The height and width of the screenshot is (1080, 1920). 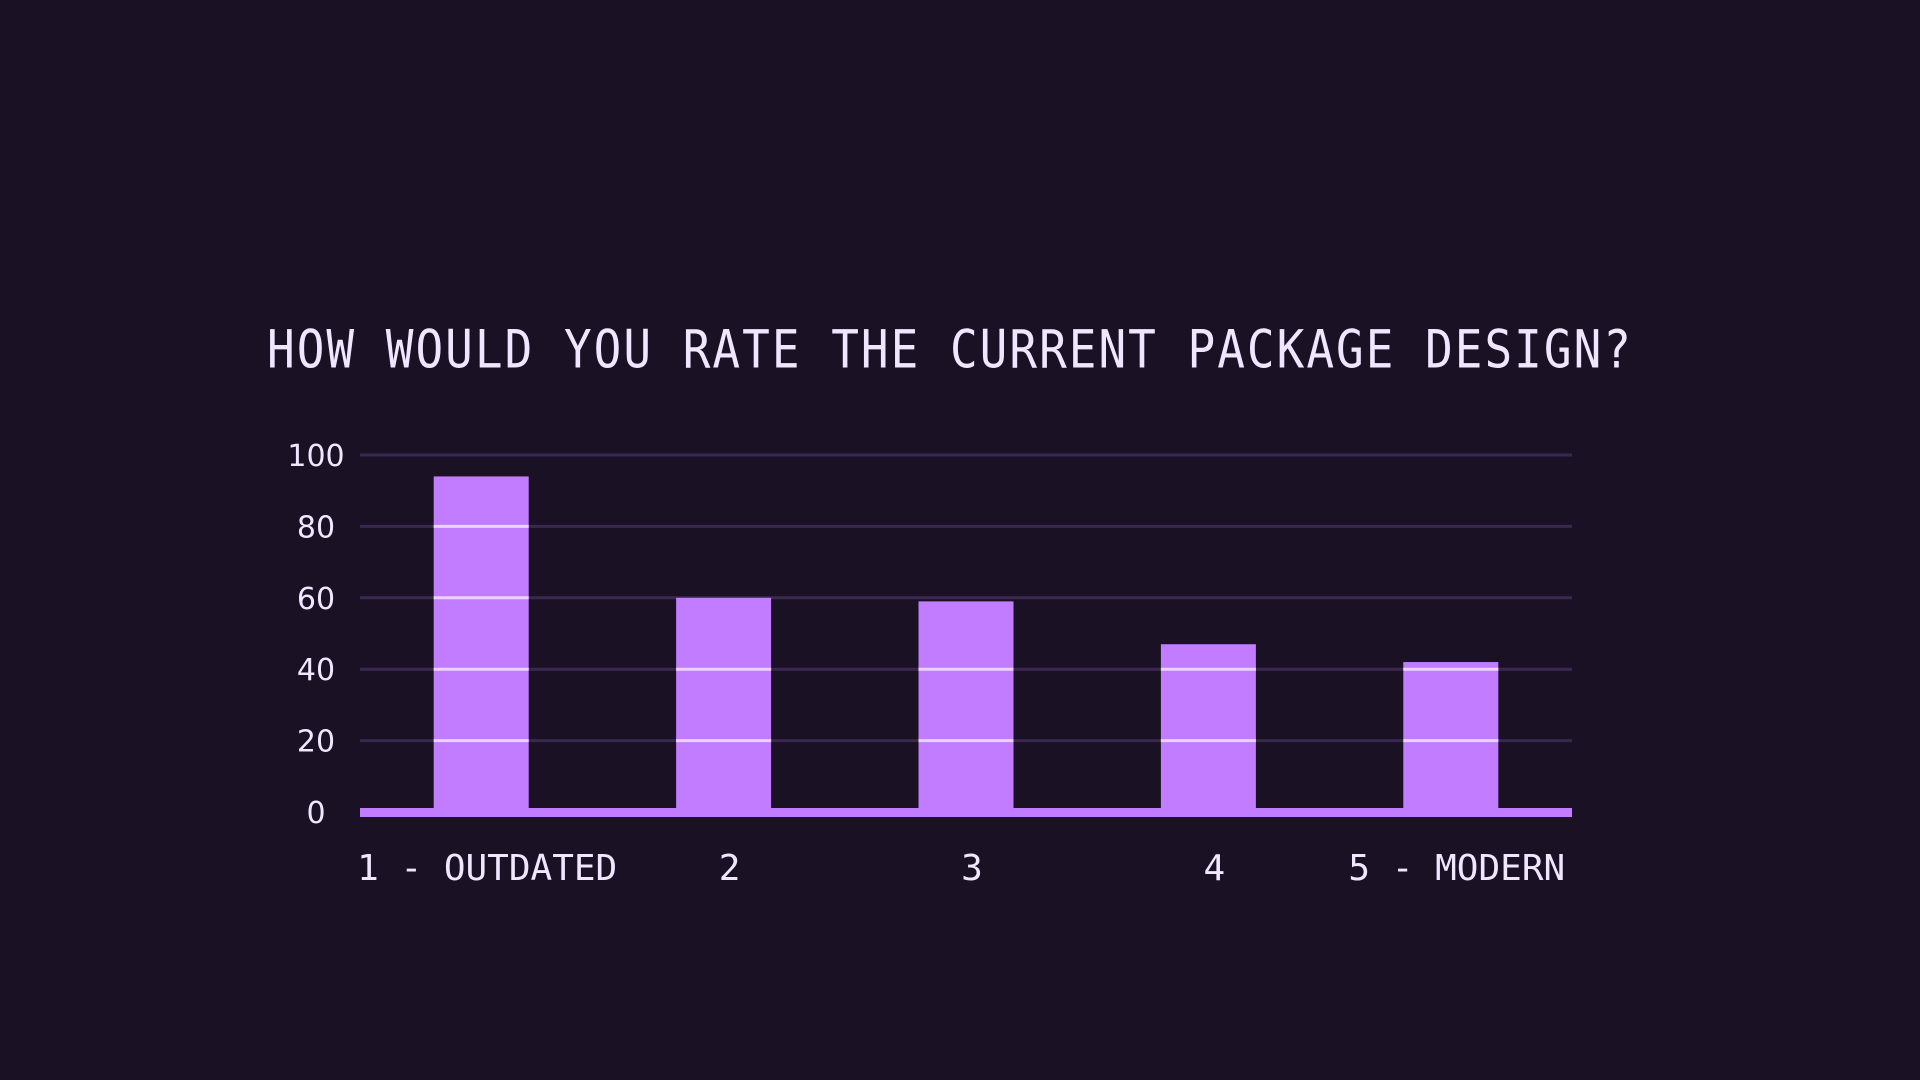 I want to click on y-tick-label: 20, so click(x=316, y=742).